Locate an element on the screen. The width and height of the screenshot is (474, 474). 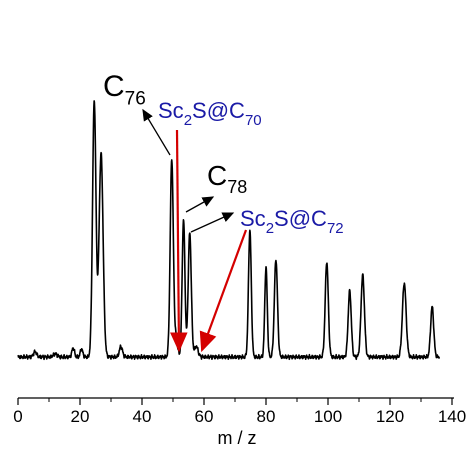
x-tick-label: 20 is located at coordinates (80, 416).